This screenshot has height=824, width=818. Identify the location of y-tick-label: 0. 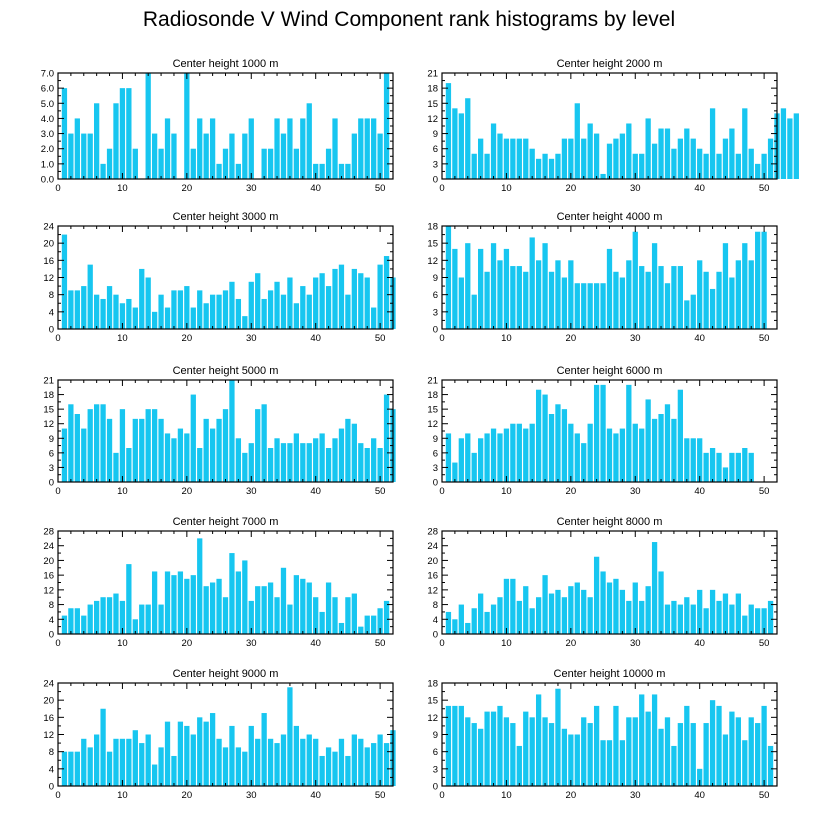
(435, 787).